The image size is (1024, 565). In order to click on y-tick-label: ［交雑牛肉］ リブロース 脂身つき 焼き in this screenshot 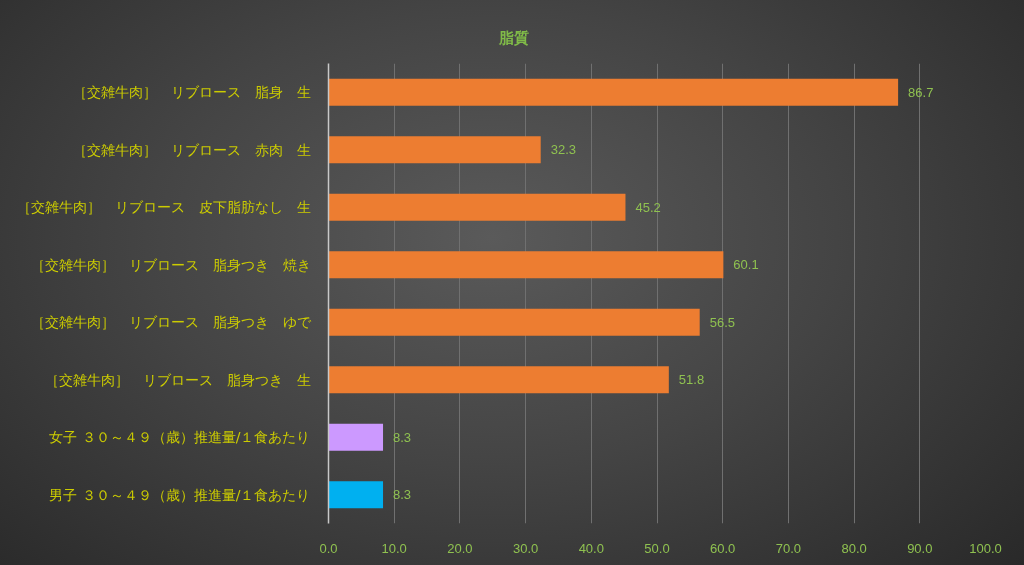, I will do `click(170, 264)`.